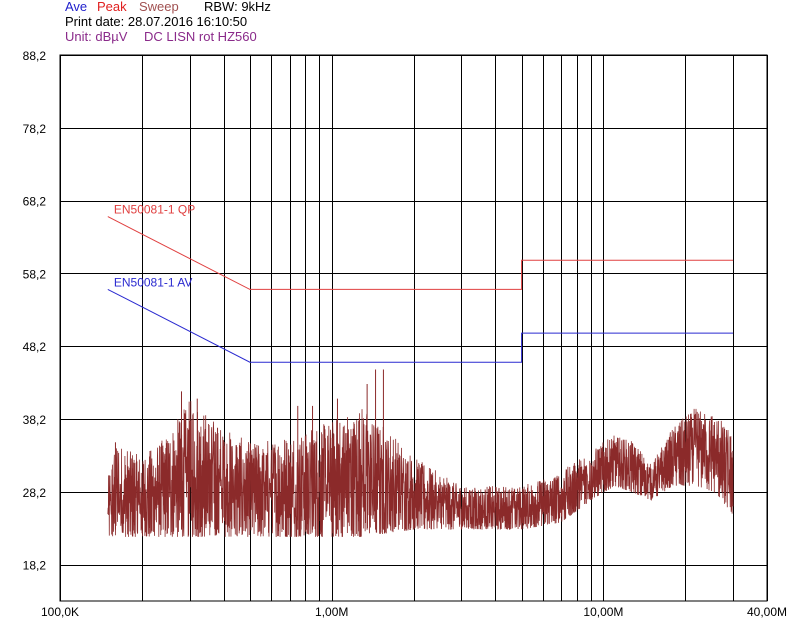 This screenshot has width=799, height=622. I want to click on rbw-label: RBW: 9kHz, so click(237, 7).